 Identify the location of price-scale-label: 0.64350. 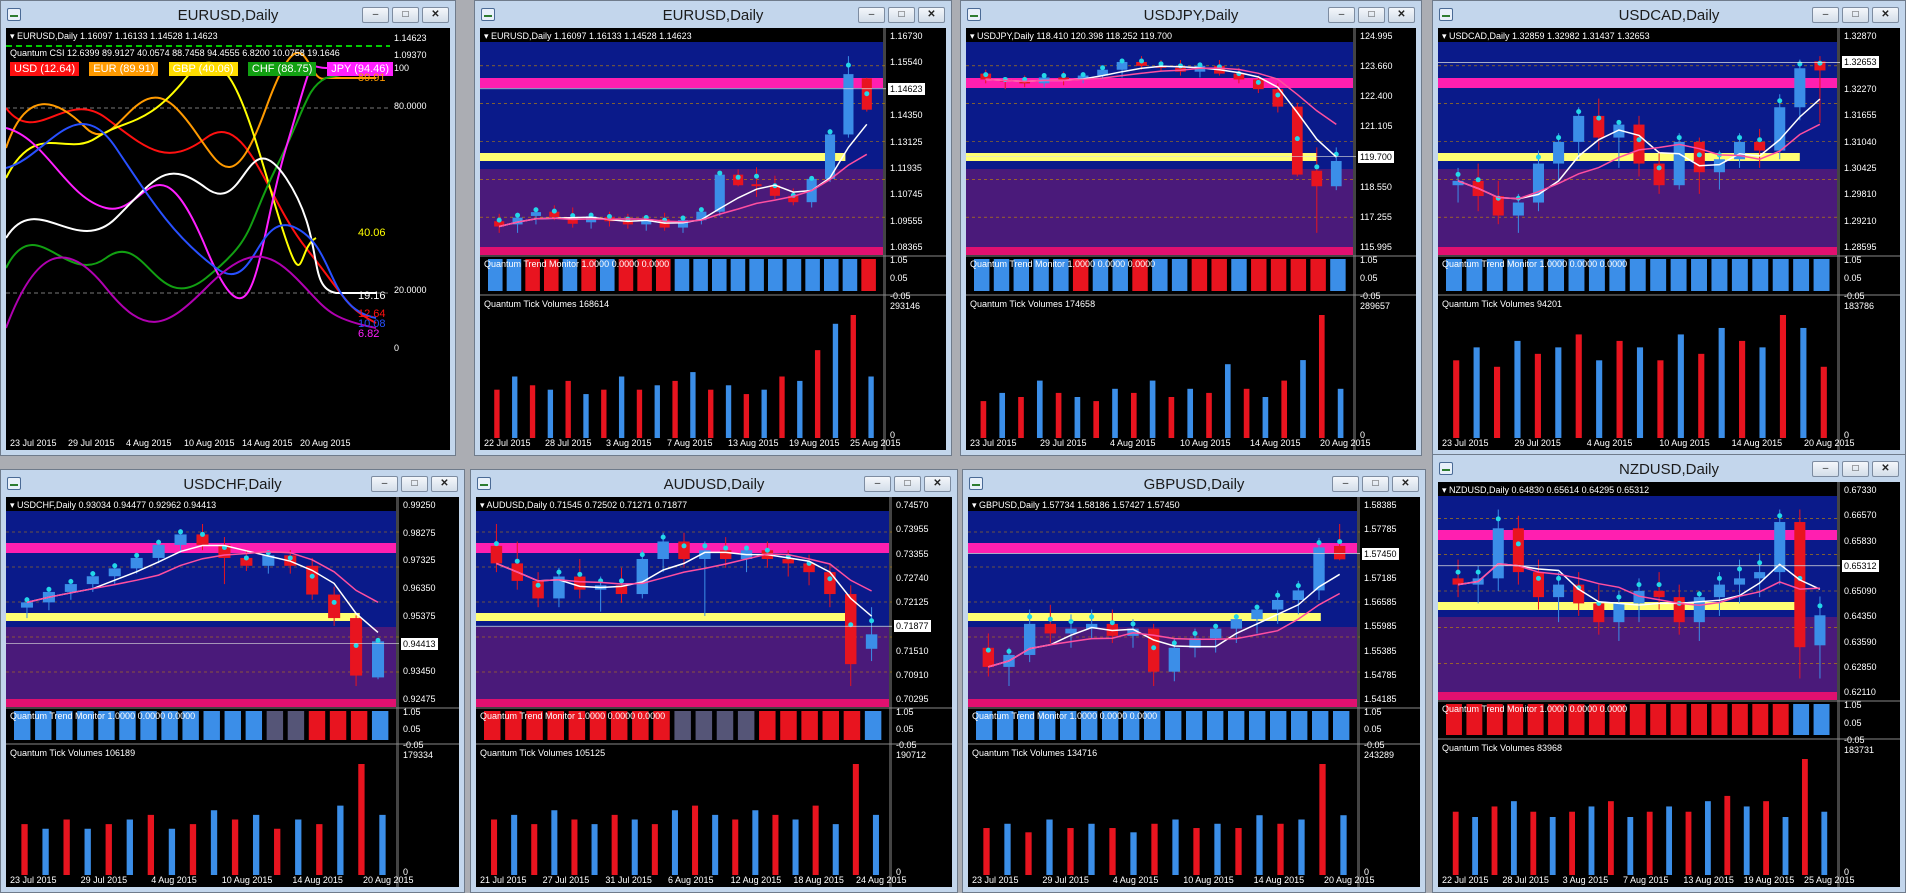
(1860, 616).